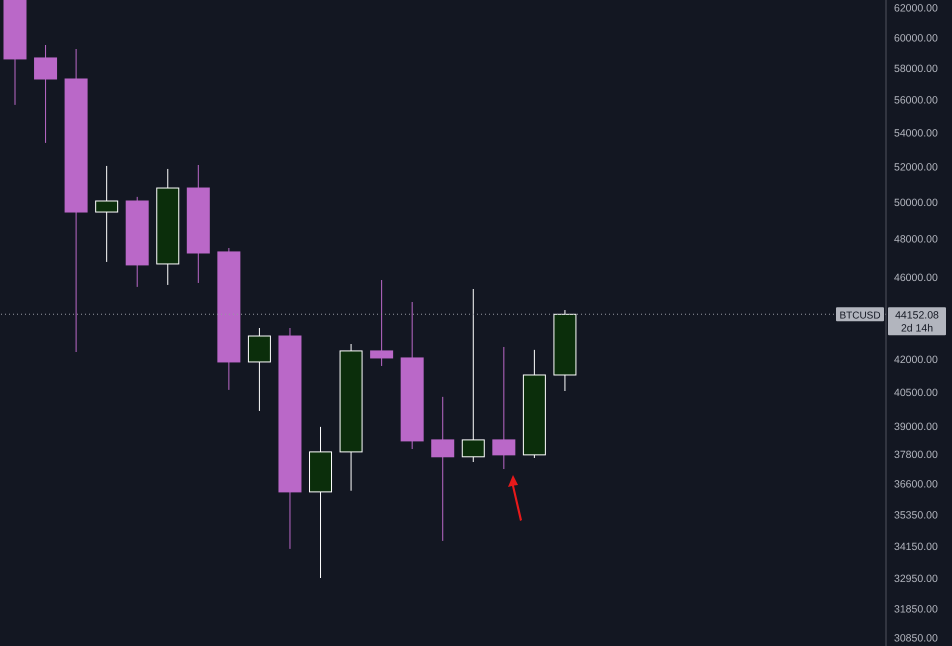 This screenshot has width=952, height=646. What do you see at coordinates (916, 610) in the screenshot?
I see `y-tick-label: 31850.00` at bounding box center [916, 610].